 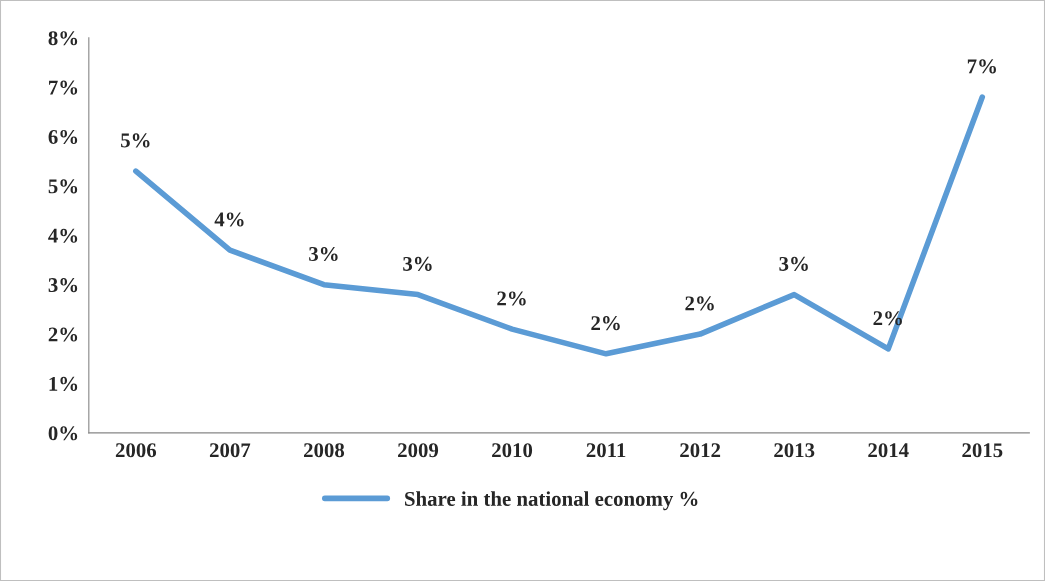 I want to click on legend-label: Share in the national economy %, so click(x=551, y=501).